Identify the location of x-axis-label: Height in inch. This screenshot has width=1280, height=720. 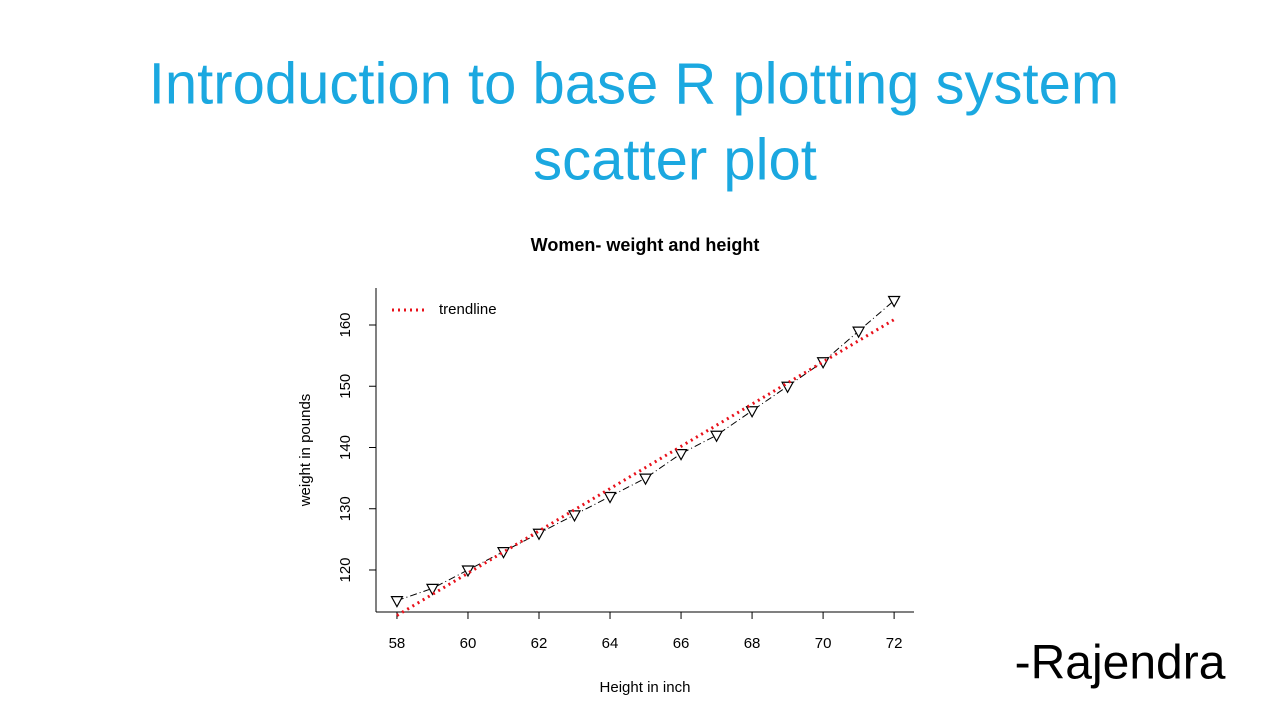
(645, 687).